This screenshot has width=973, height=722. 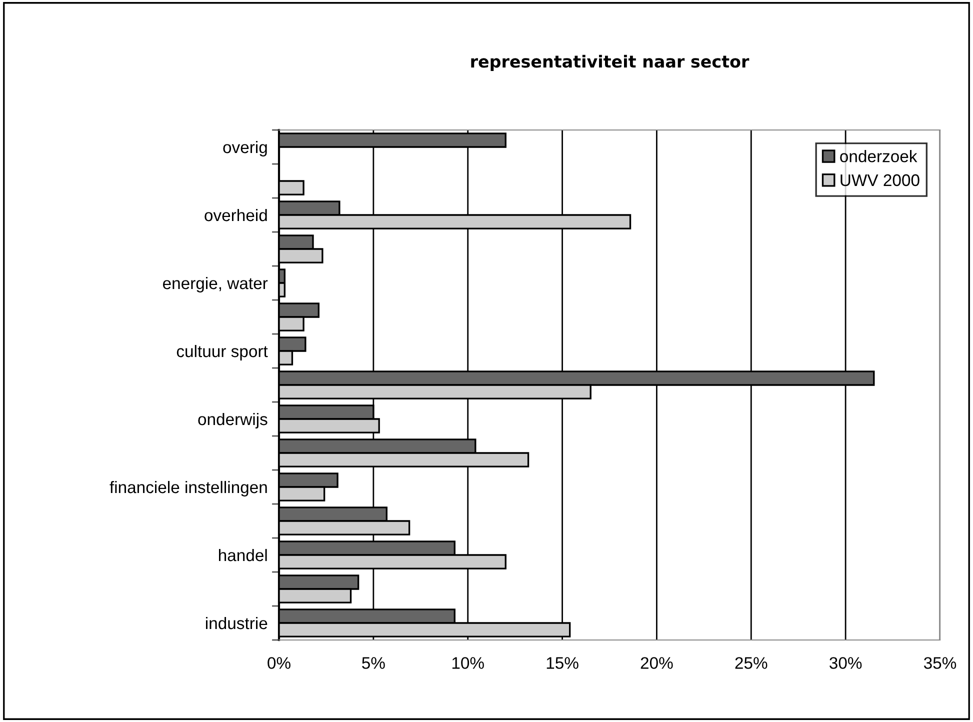 What do you see at coordinates (656, 663) in the screenshot?
I see `x-tick-label: 20%` at bounding box center [656, 663].